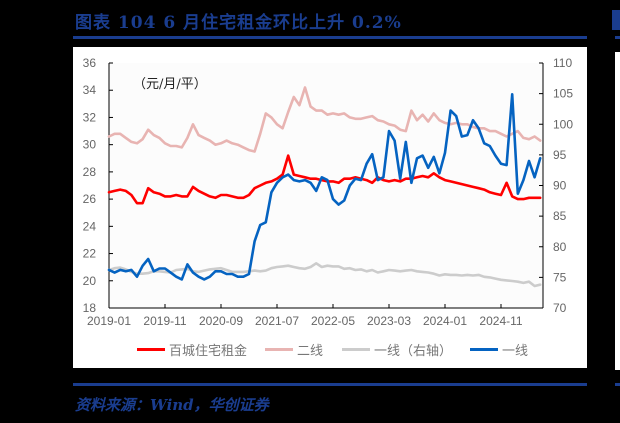 This screenshot has width=620, height=423. Describe the element at coordinates (333, 321) in the screenshot. I see `x-tick-label: 2022-05` at that location.